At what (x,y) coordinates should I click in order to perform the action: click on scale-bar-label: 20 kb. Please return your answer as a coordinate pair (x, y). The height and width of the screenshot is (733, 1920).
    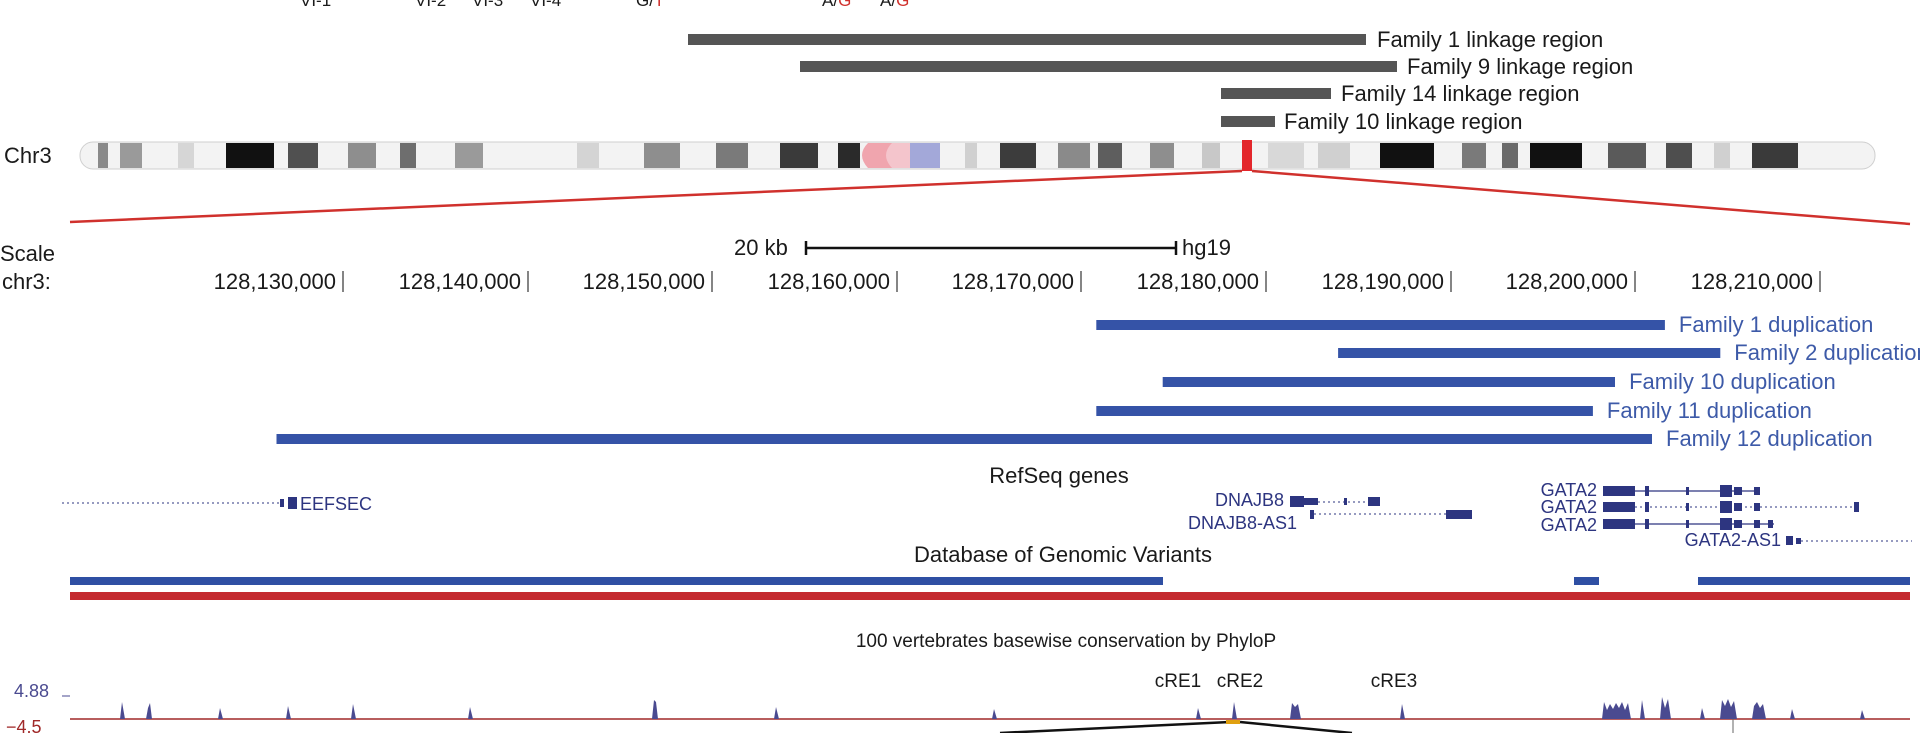
    Looking at the image, I should click on (761, 247).